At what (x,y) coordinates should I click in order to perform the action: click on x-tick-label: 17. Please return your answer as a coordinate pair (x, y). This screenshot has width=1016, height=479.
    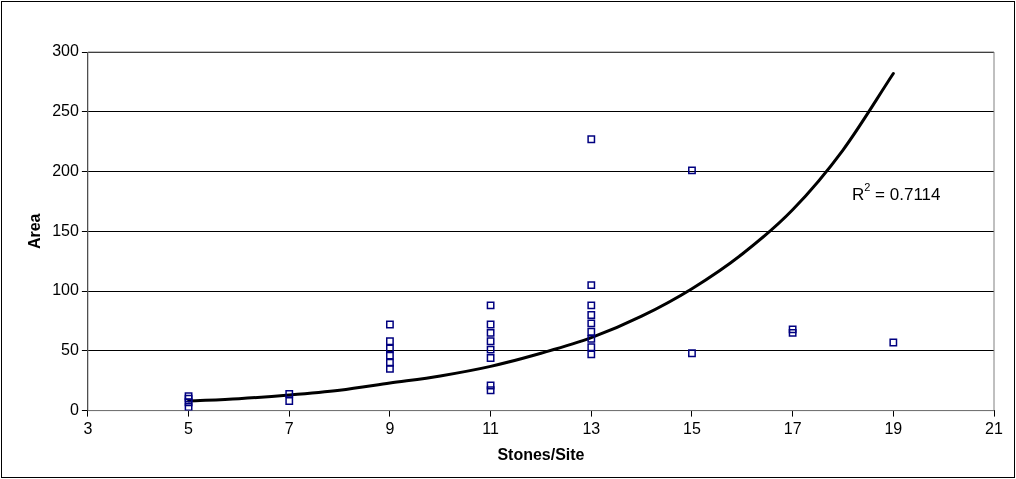
    Looking at the image, I should click on (792, 428).